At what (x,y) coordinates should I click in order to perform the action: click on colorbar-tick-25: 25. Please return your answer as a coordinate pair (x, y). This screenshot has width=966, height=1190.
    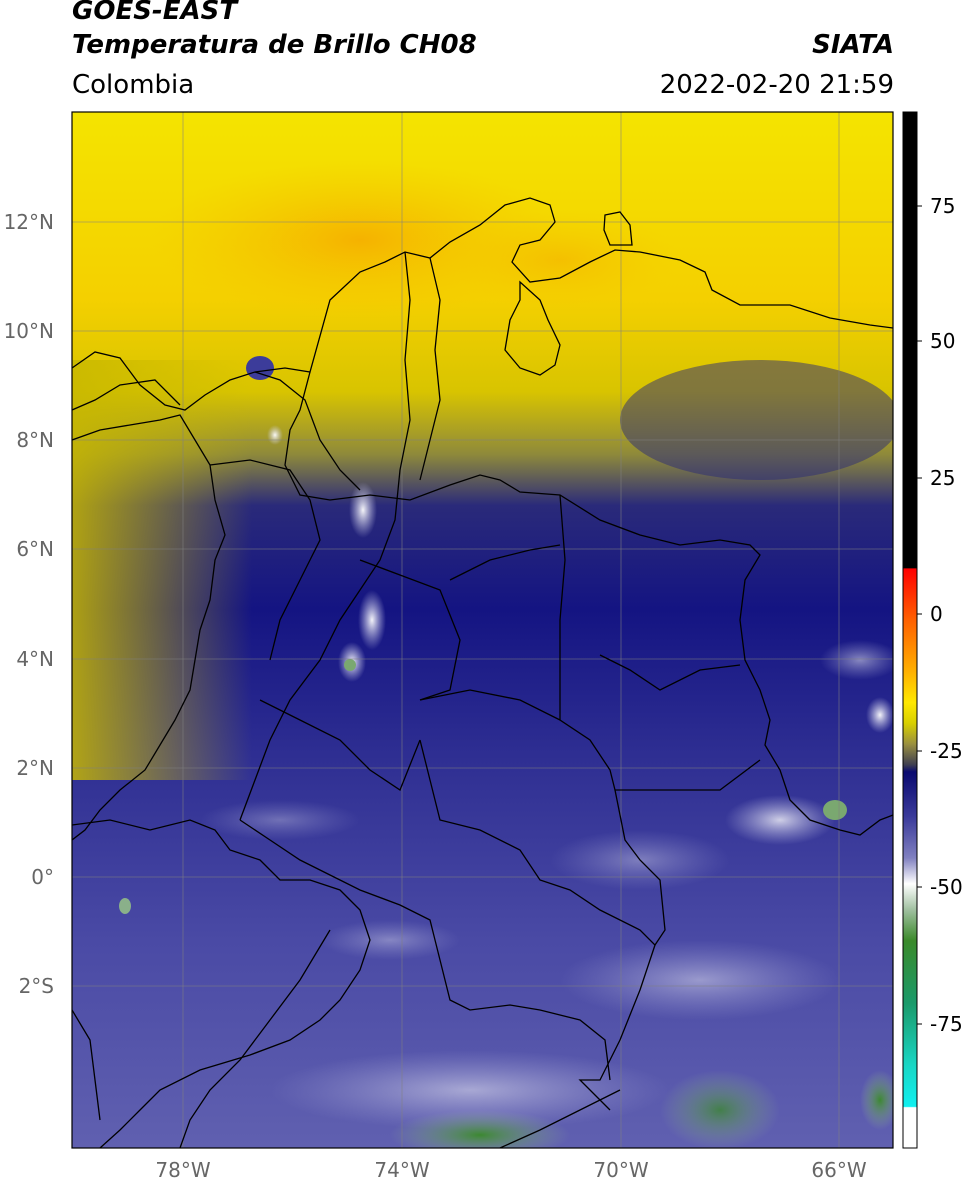
    Looking at the image, I should click on (943, 478).